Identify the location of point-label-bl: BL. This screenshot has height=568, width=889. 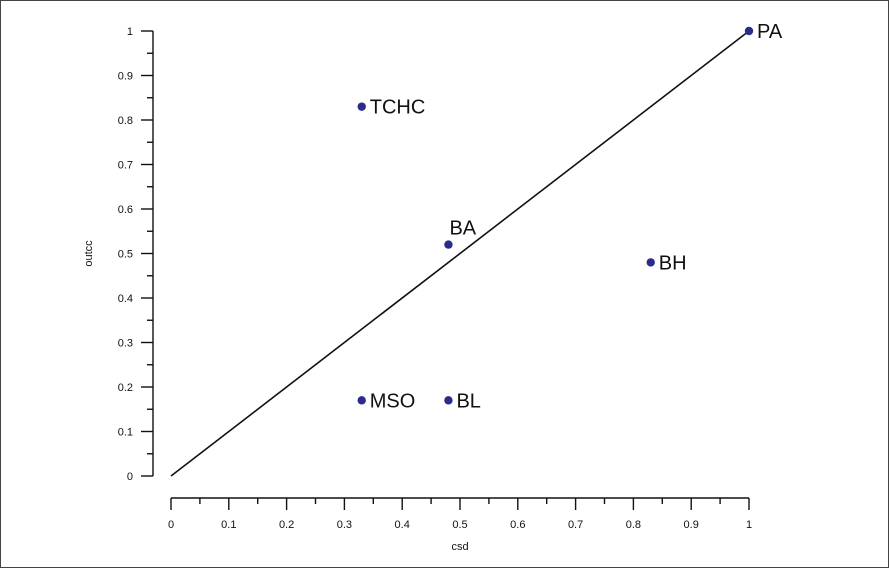
(468, 401).